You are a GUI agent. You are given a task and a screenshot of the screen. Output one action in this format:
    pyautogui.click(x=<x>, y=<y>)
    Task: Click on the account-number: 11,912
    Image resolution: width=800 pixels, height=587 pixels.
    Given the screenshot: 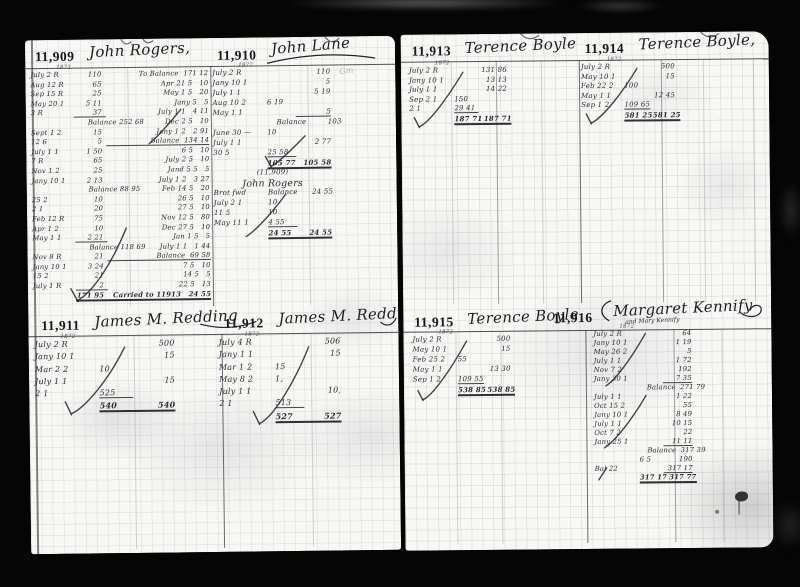 What is the action you would take?
    pyautogui.click(x=244, y=323)
    